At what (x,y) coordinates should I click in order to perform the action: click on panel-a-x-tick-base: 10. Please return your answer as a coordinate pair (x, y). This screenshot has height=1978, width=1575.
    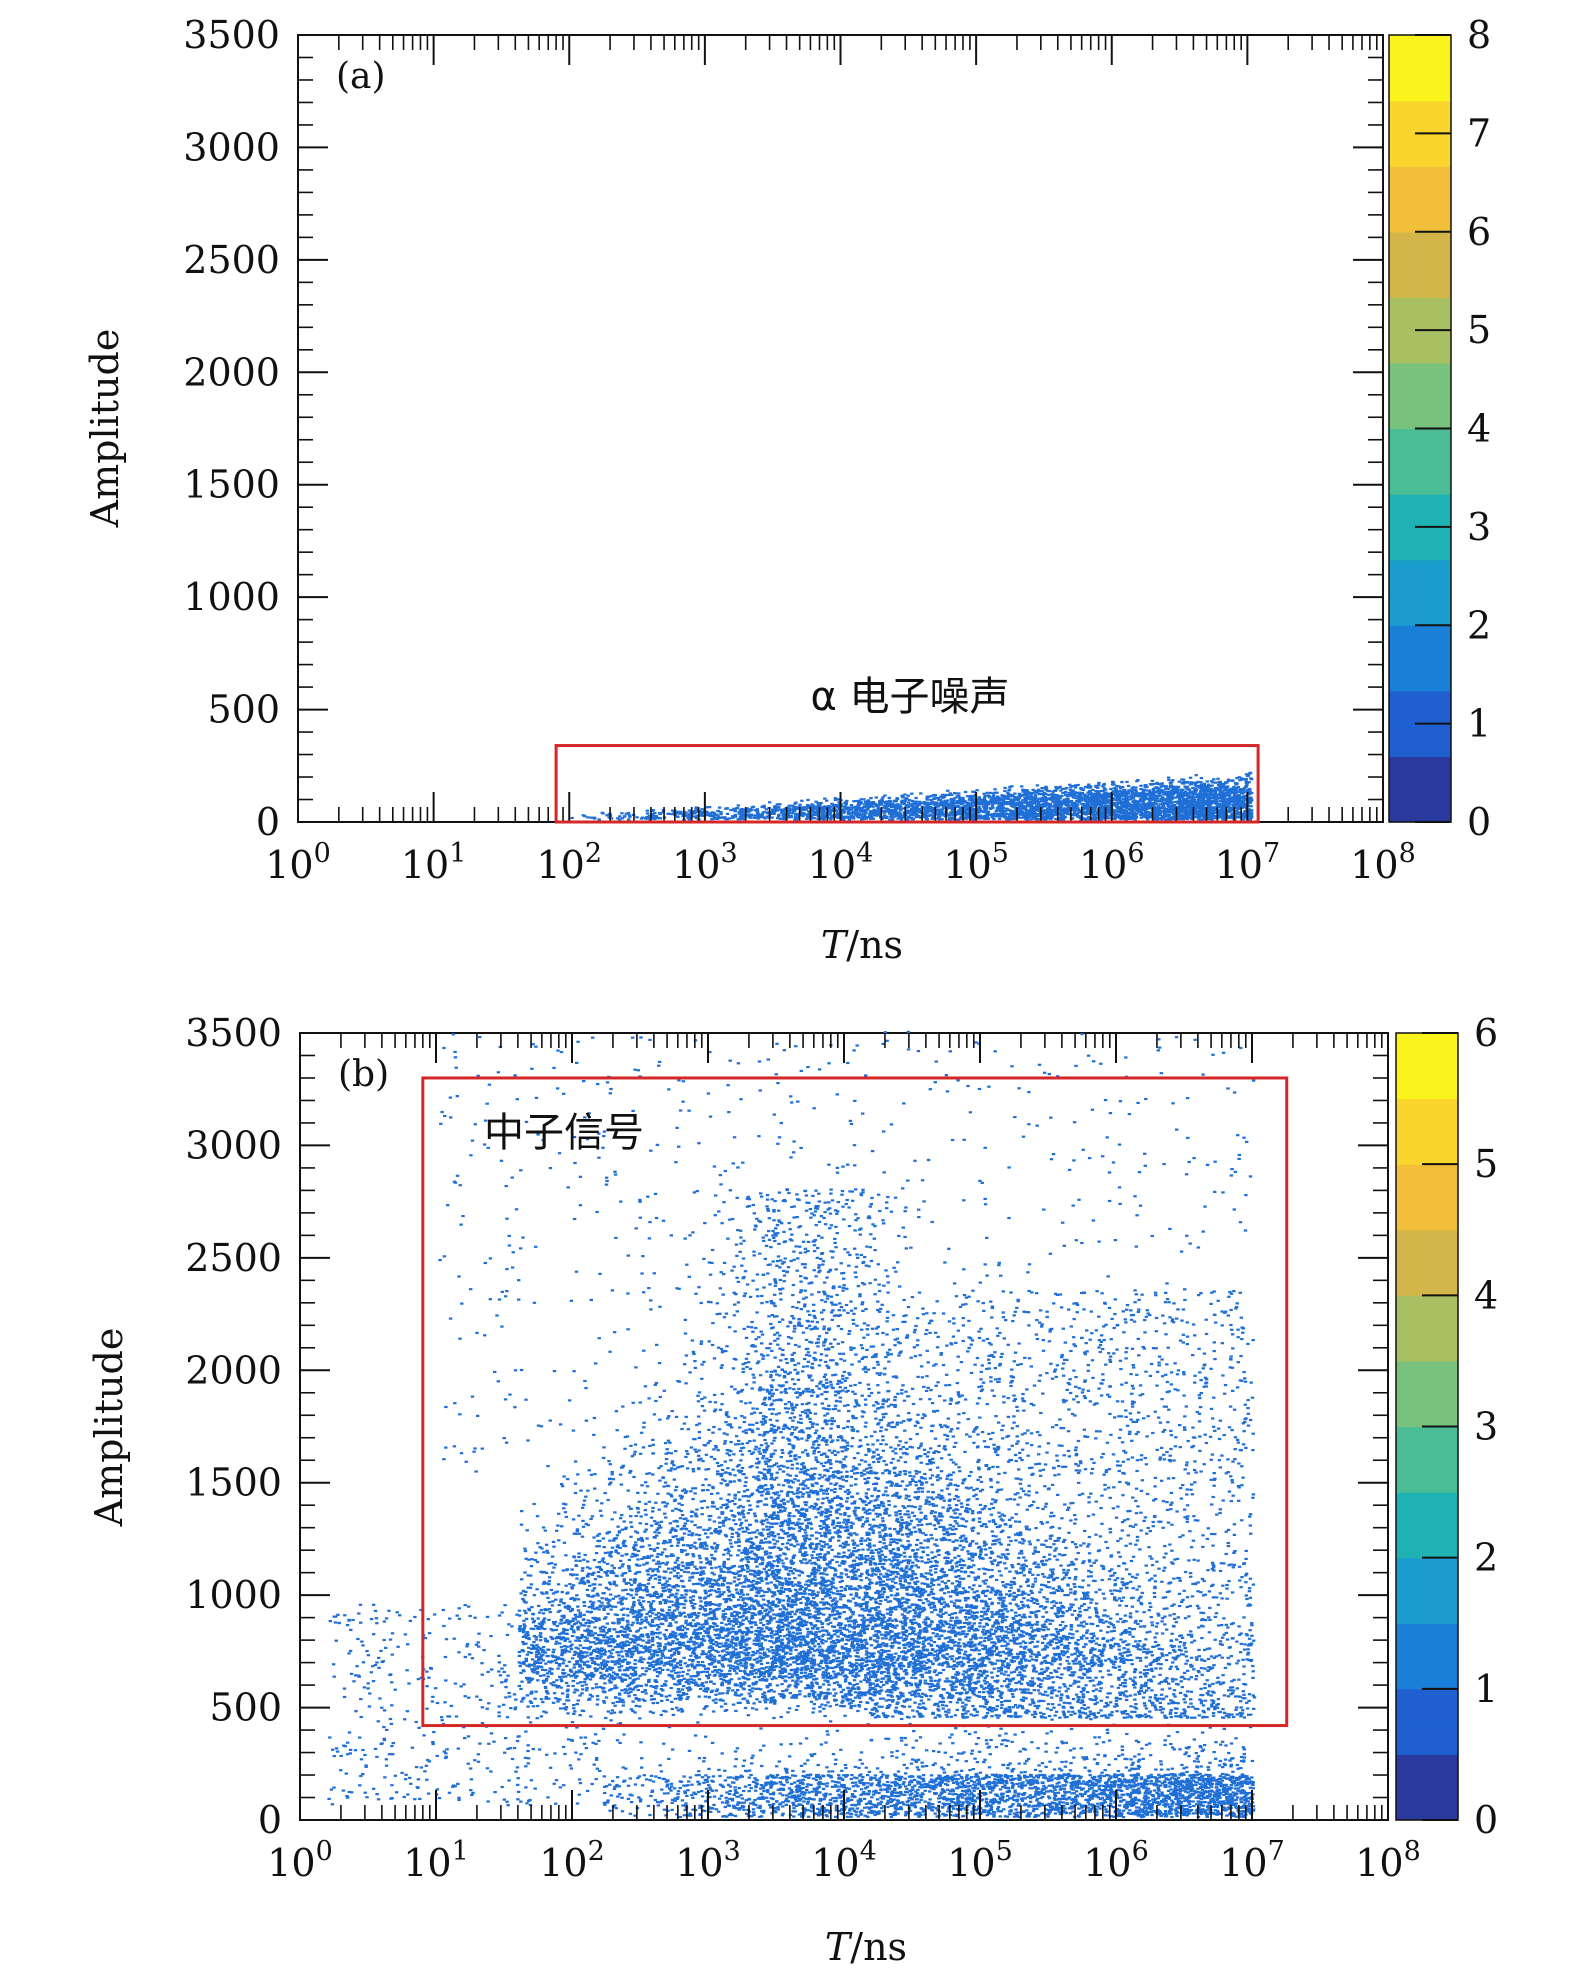
    Looking at the image, I should click on (1103, 865).